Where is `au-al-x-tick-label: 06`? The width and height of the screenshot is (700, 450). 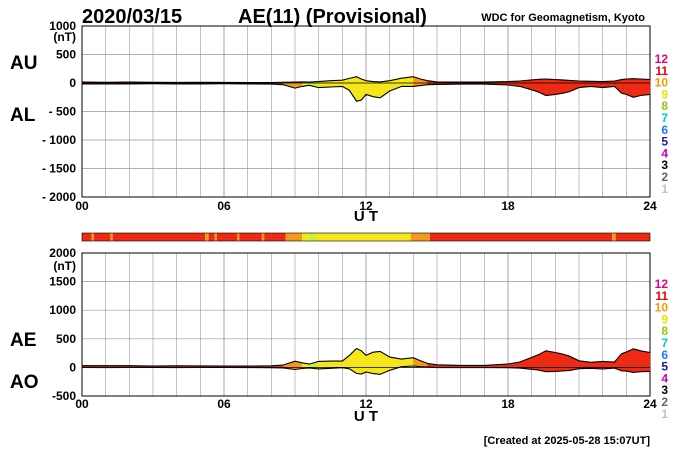
au-al-x-tick-label: 06 is located at coordinates (224, 206).